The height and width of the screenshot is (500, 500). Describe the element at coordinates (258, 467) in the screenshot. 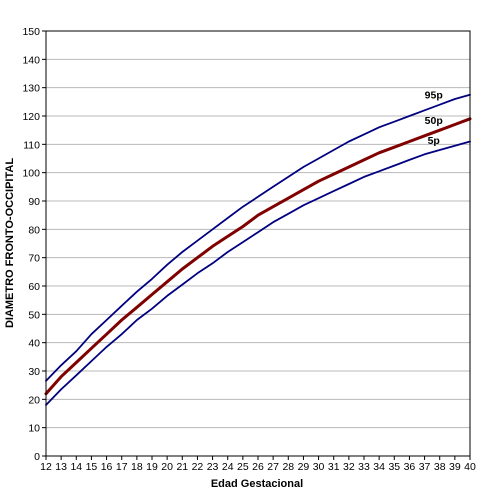

I see `x-tick-label: 26` at that location.